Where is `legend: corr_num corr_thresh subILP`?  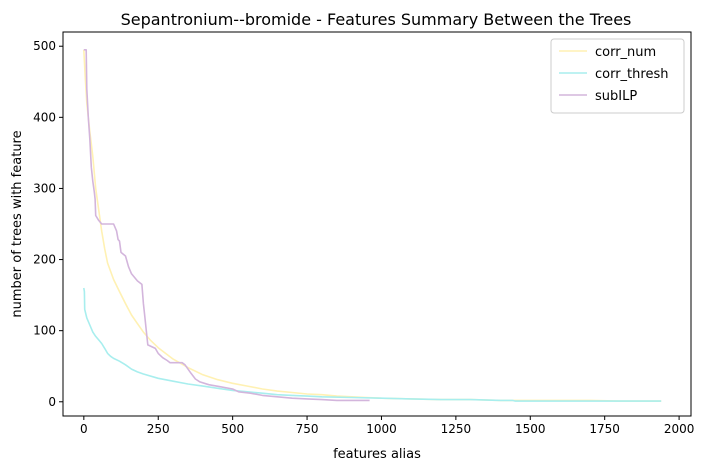 legend: corr_num corr_thresh subILP is located at coordinates (617, 76).